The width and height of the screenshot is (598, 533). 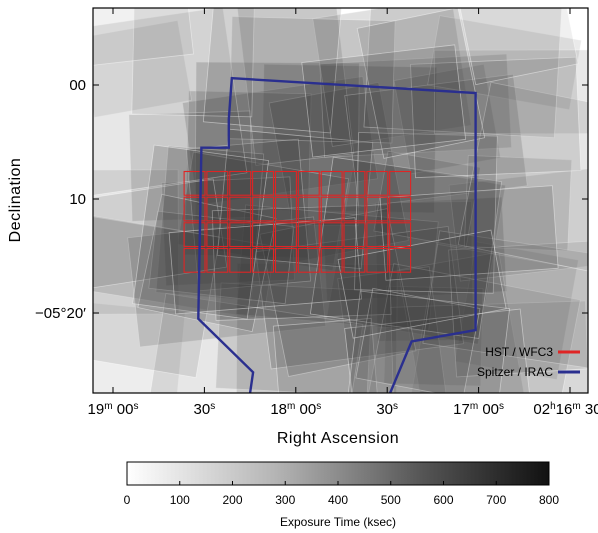 I want to click on colorbar-tick-label: 300, so click(x=285, y=500).